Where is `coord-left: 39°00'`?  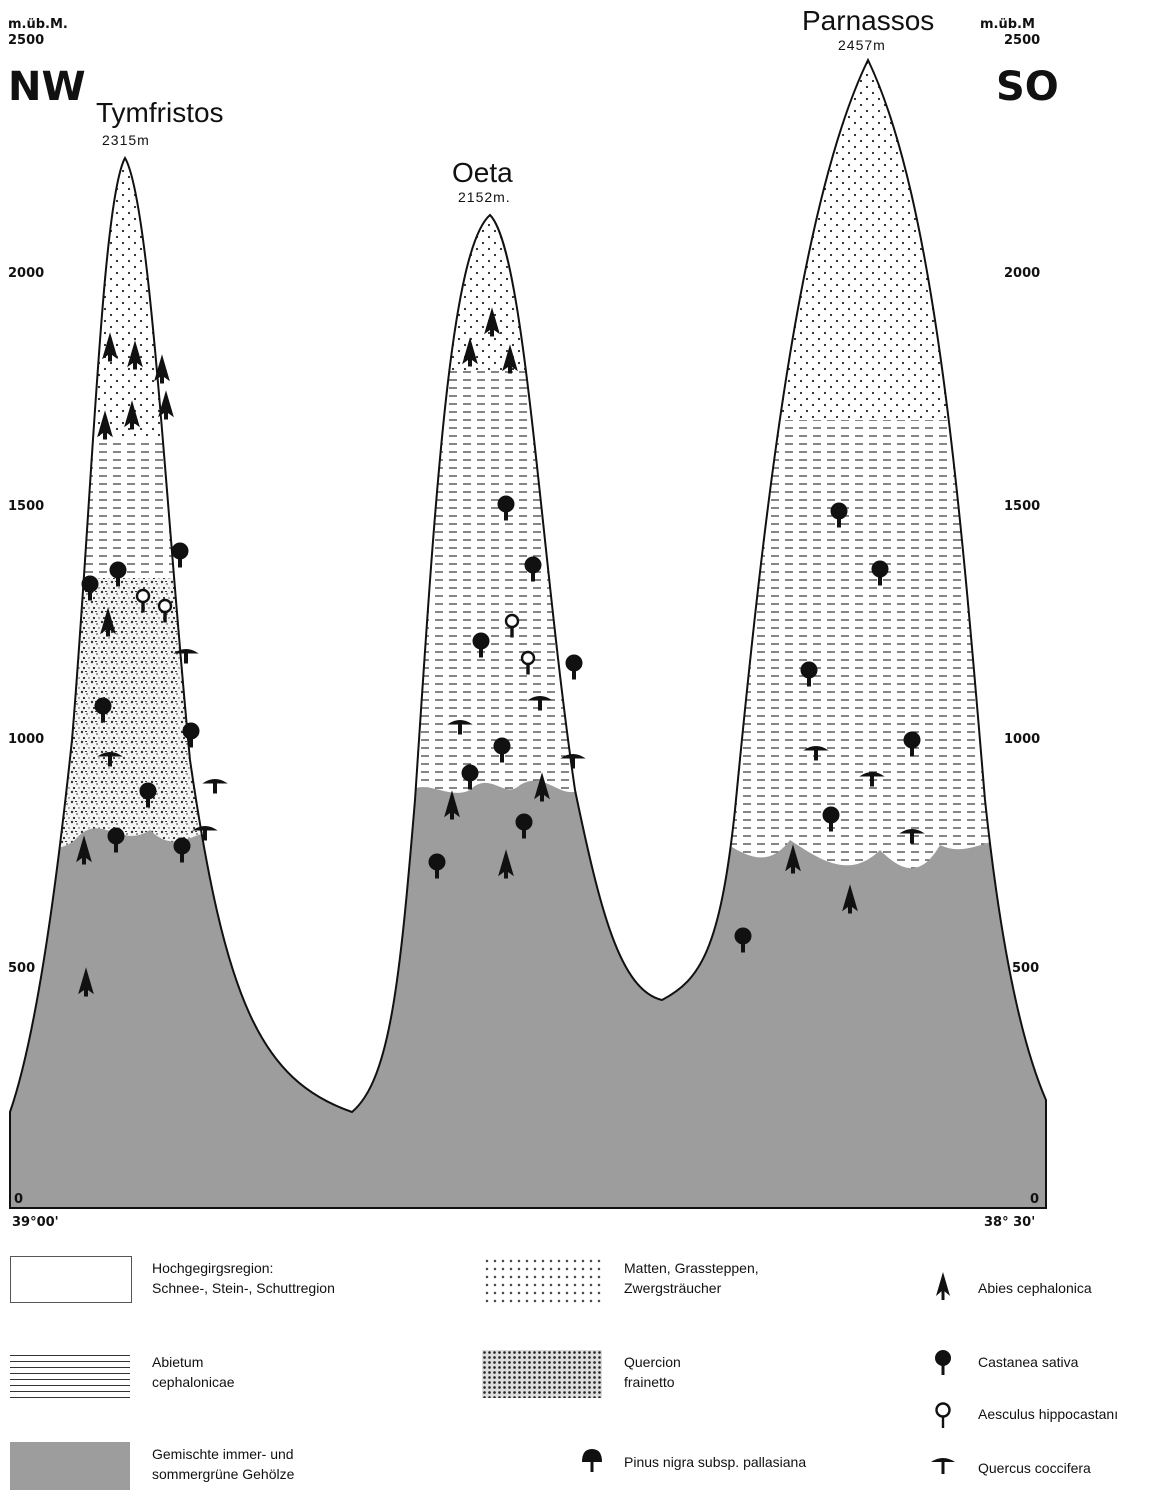
coord-left: 39°00' is located at coordinates (35, 1222).